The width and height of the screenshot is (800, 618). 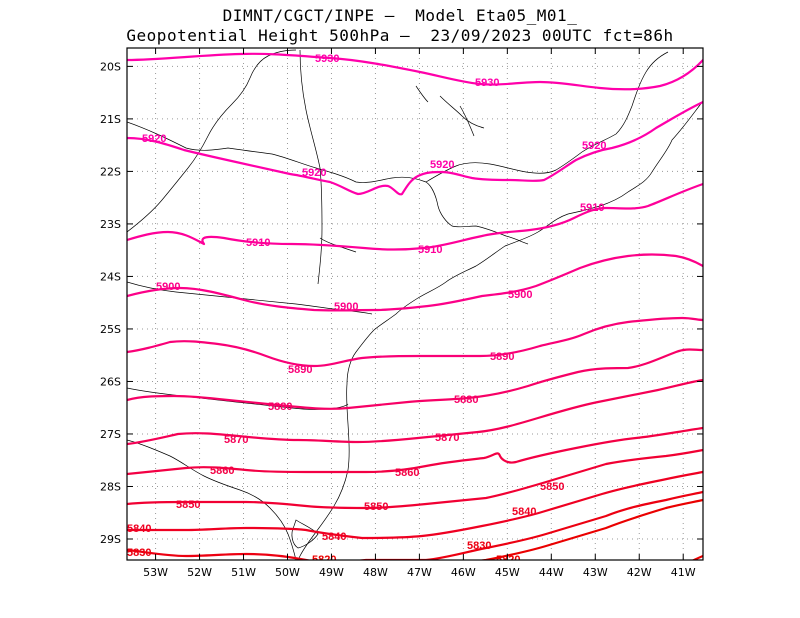 I want to click on lat-tick-label: 27S, so click(x=110, y=434).